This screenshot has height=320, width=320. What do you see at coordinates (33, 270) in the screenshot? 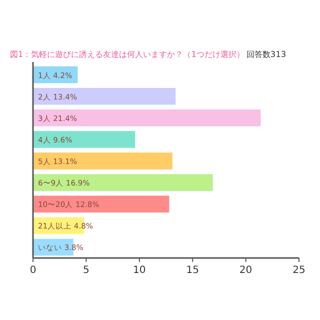
I see `x-tick-label: 0` at bounding box center [33, 270].